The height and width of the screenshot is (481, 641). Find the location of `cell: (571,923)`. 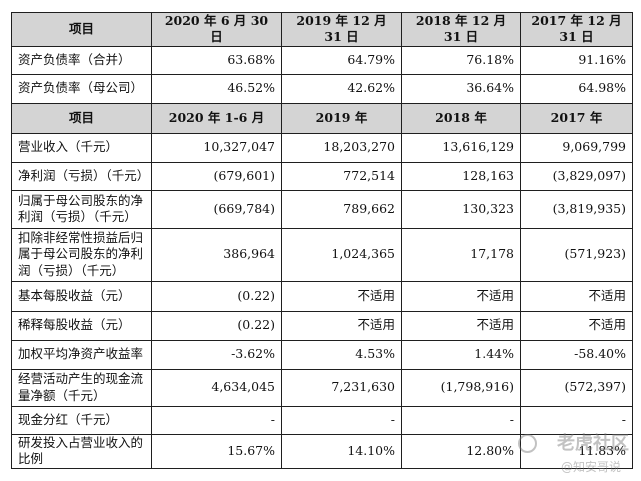

cell: (571,923) is located at coordinates (576, 254).